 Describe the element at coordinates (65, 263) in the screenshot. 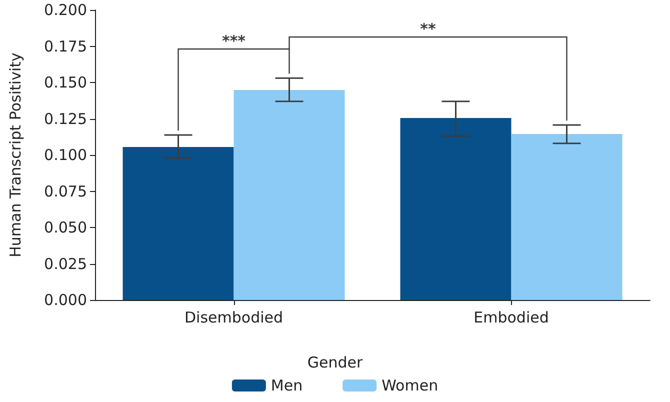

I see `y-tick-label: 0.025` at that location.